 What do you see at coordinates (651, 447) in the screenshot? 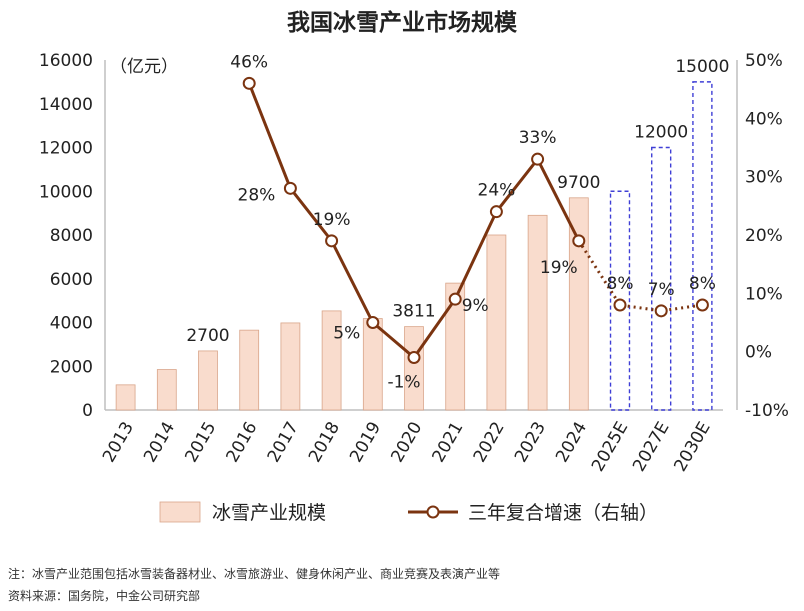
I see `x-tick-label: 2027E` at bounding box center [651, 447].